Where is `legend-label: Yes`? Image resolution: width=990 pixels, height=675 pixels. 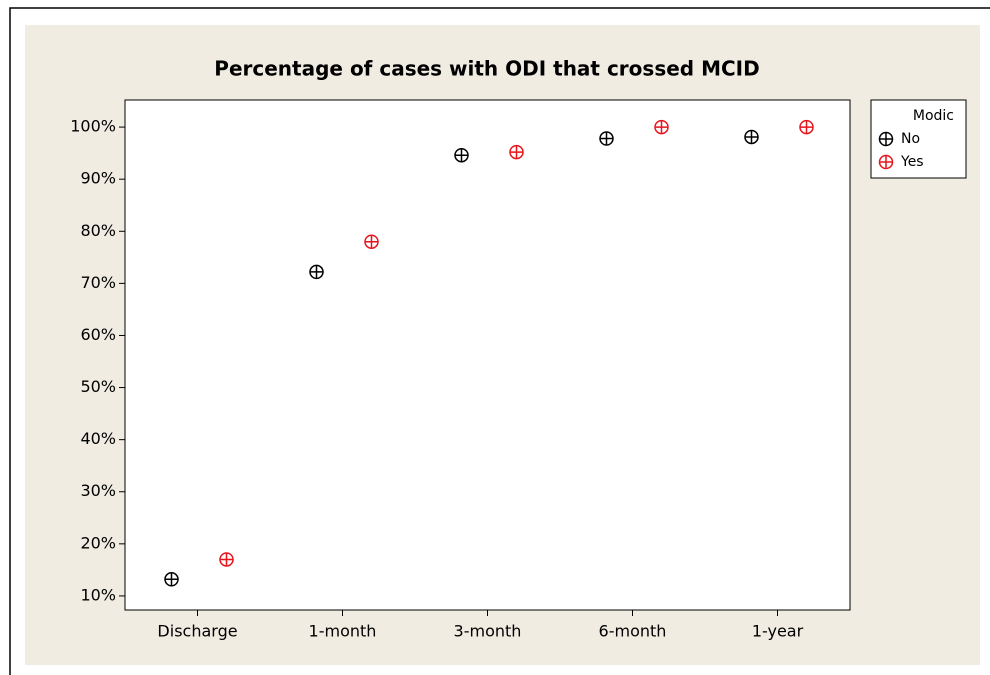
legend-label: Yes is located at coordinates (912, 162).